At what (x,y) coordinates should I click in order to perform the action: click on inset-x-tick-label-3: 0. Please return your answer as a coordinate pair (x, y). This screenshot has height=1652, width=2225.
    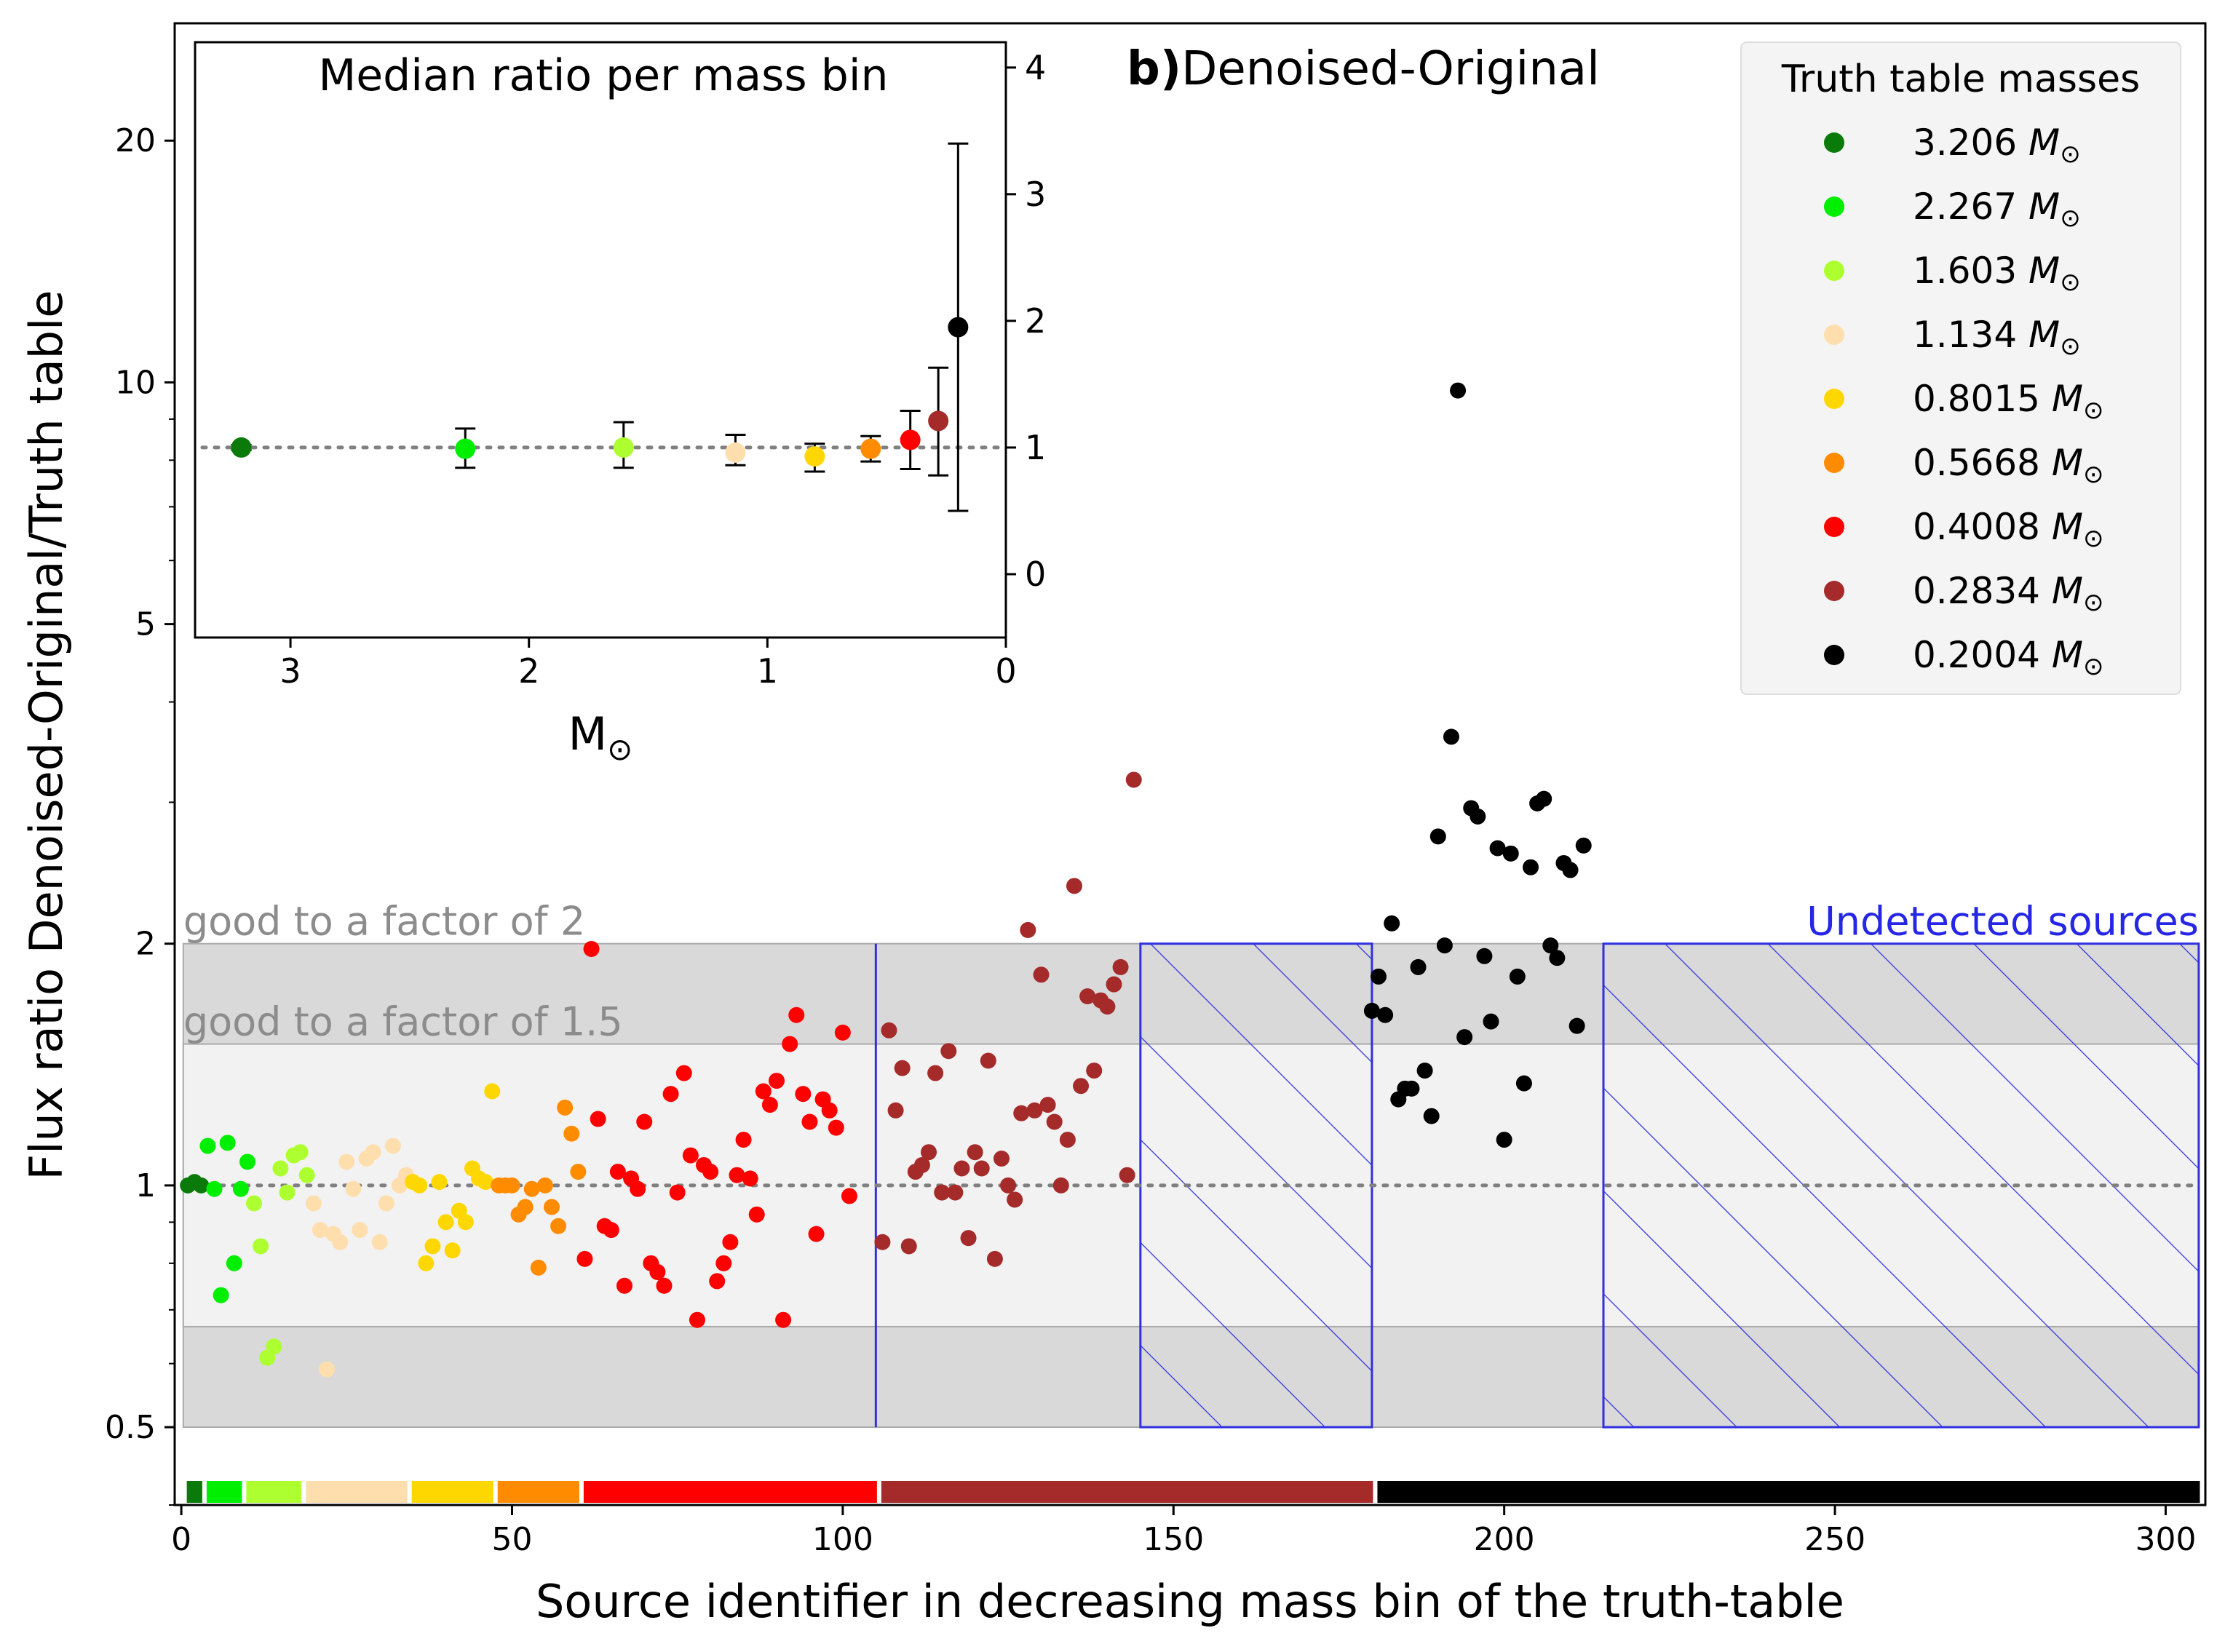
    Looking at the image, I should click on (1005, 671).